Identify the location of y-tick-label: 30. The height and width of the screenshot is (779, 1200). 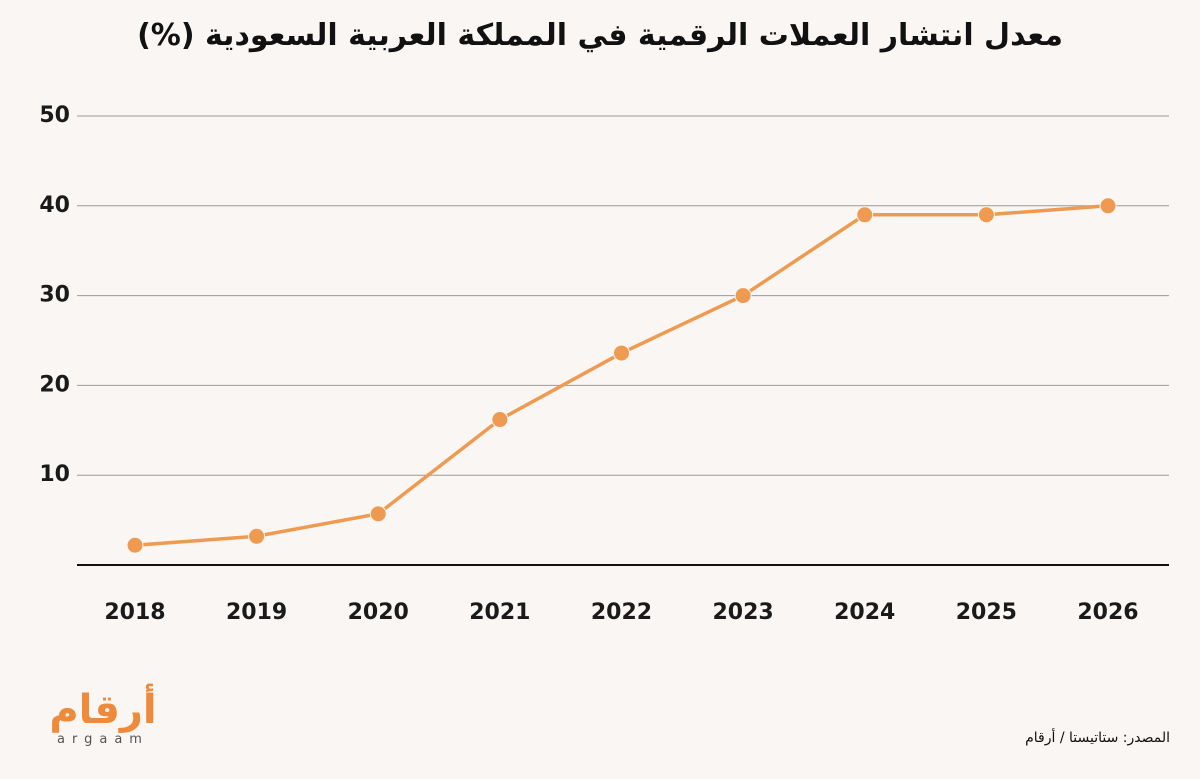
(54, 295).